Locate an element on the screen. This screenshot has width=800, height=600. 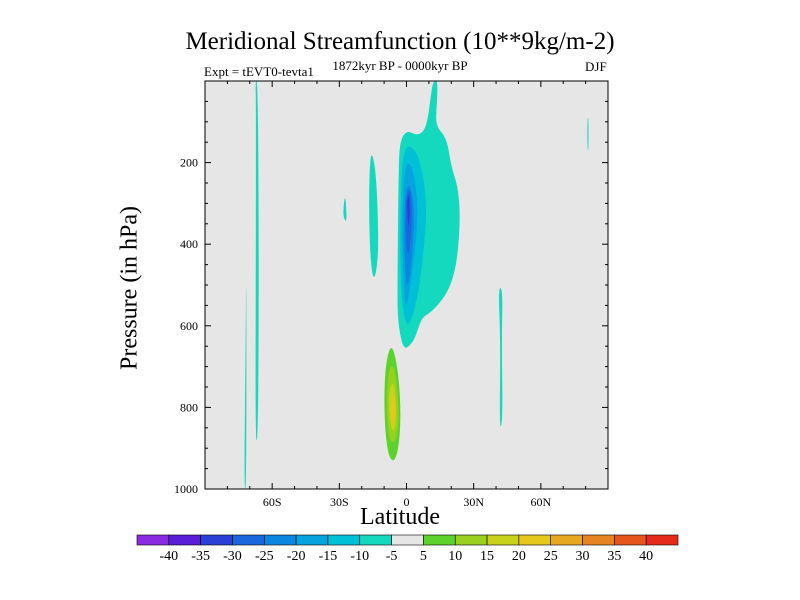
colorbar-label: -30 is located at coordinates (232, 556).